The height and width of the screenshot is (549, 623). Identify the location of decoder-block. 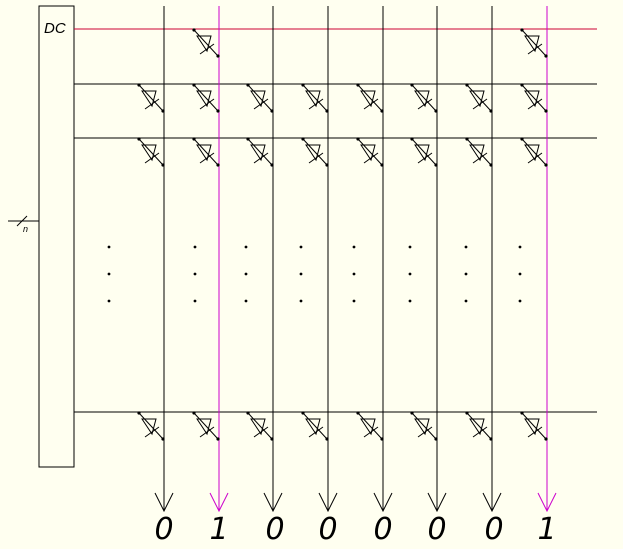
(56, 236).